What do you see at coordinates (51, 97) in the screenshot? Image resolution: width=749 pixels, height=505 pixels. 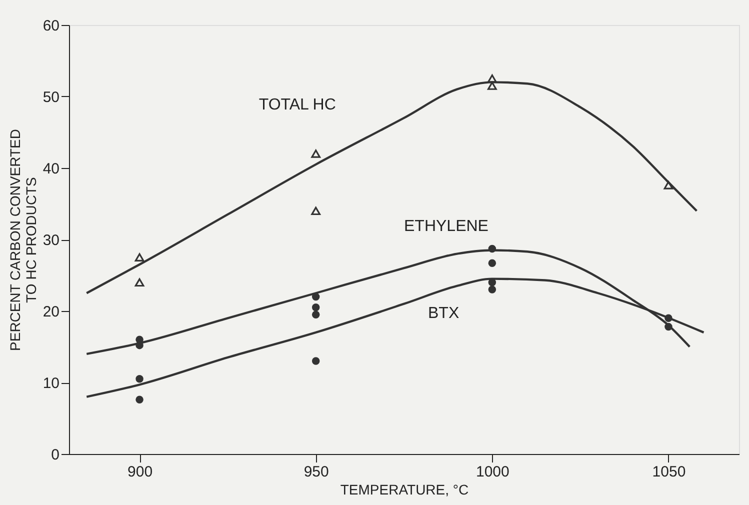 I see `y-tick-label: 50` at bounding box center [51, 97].